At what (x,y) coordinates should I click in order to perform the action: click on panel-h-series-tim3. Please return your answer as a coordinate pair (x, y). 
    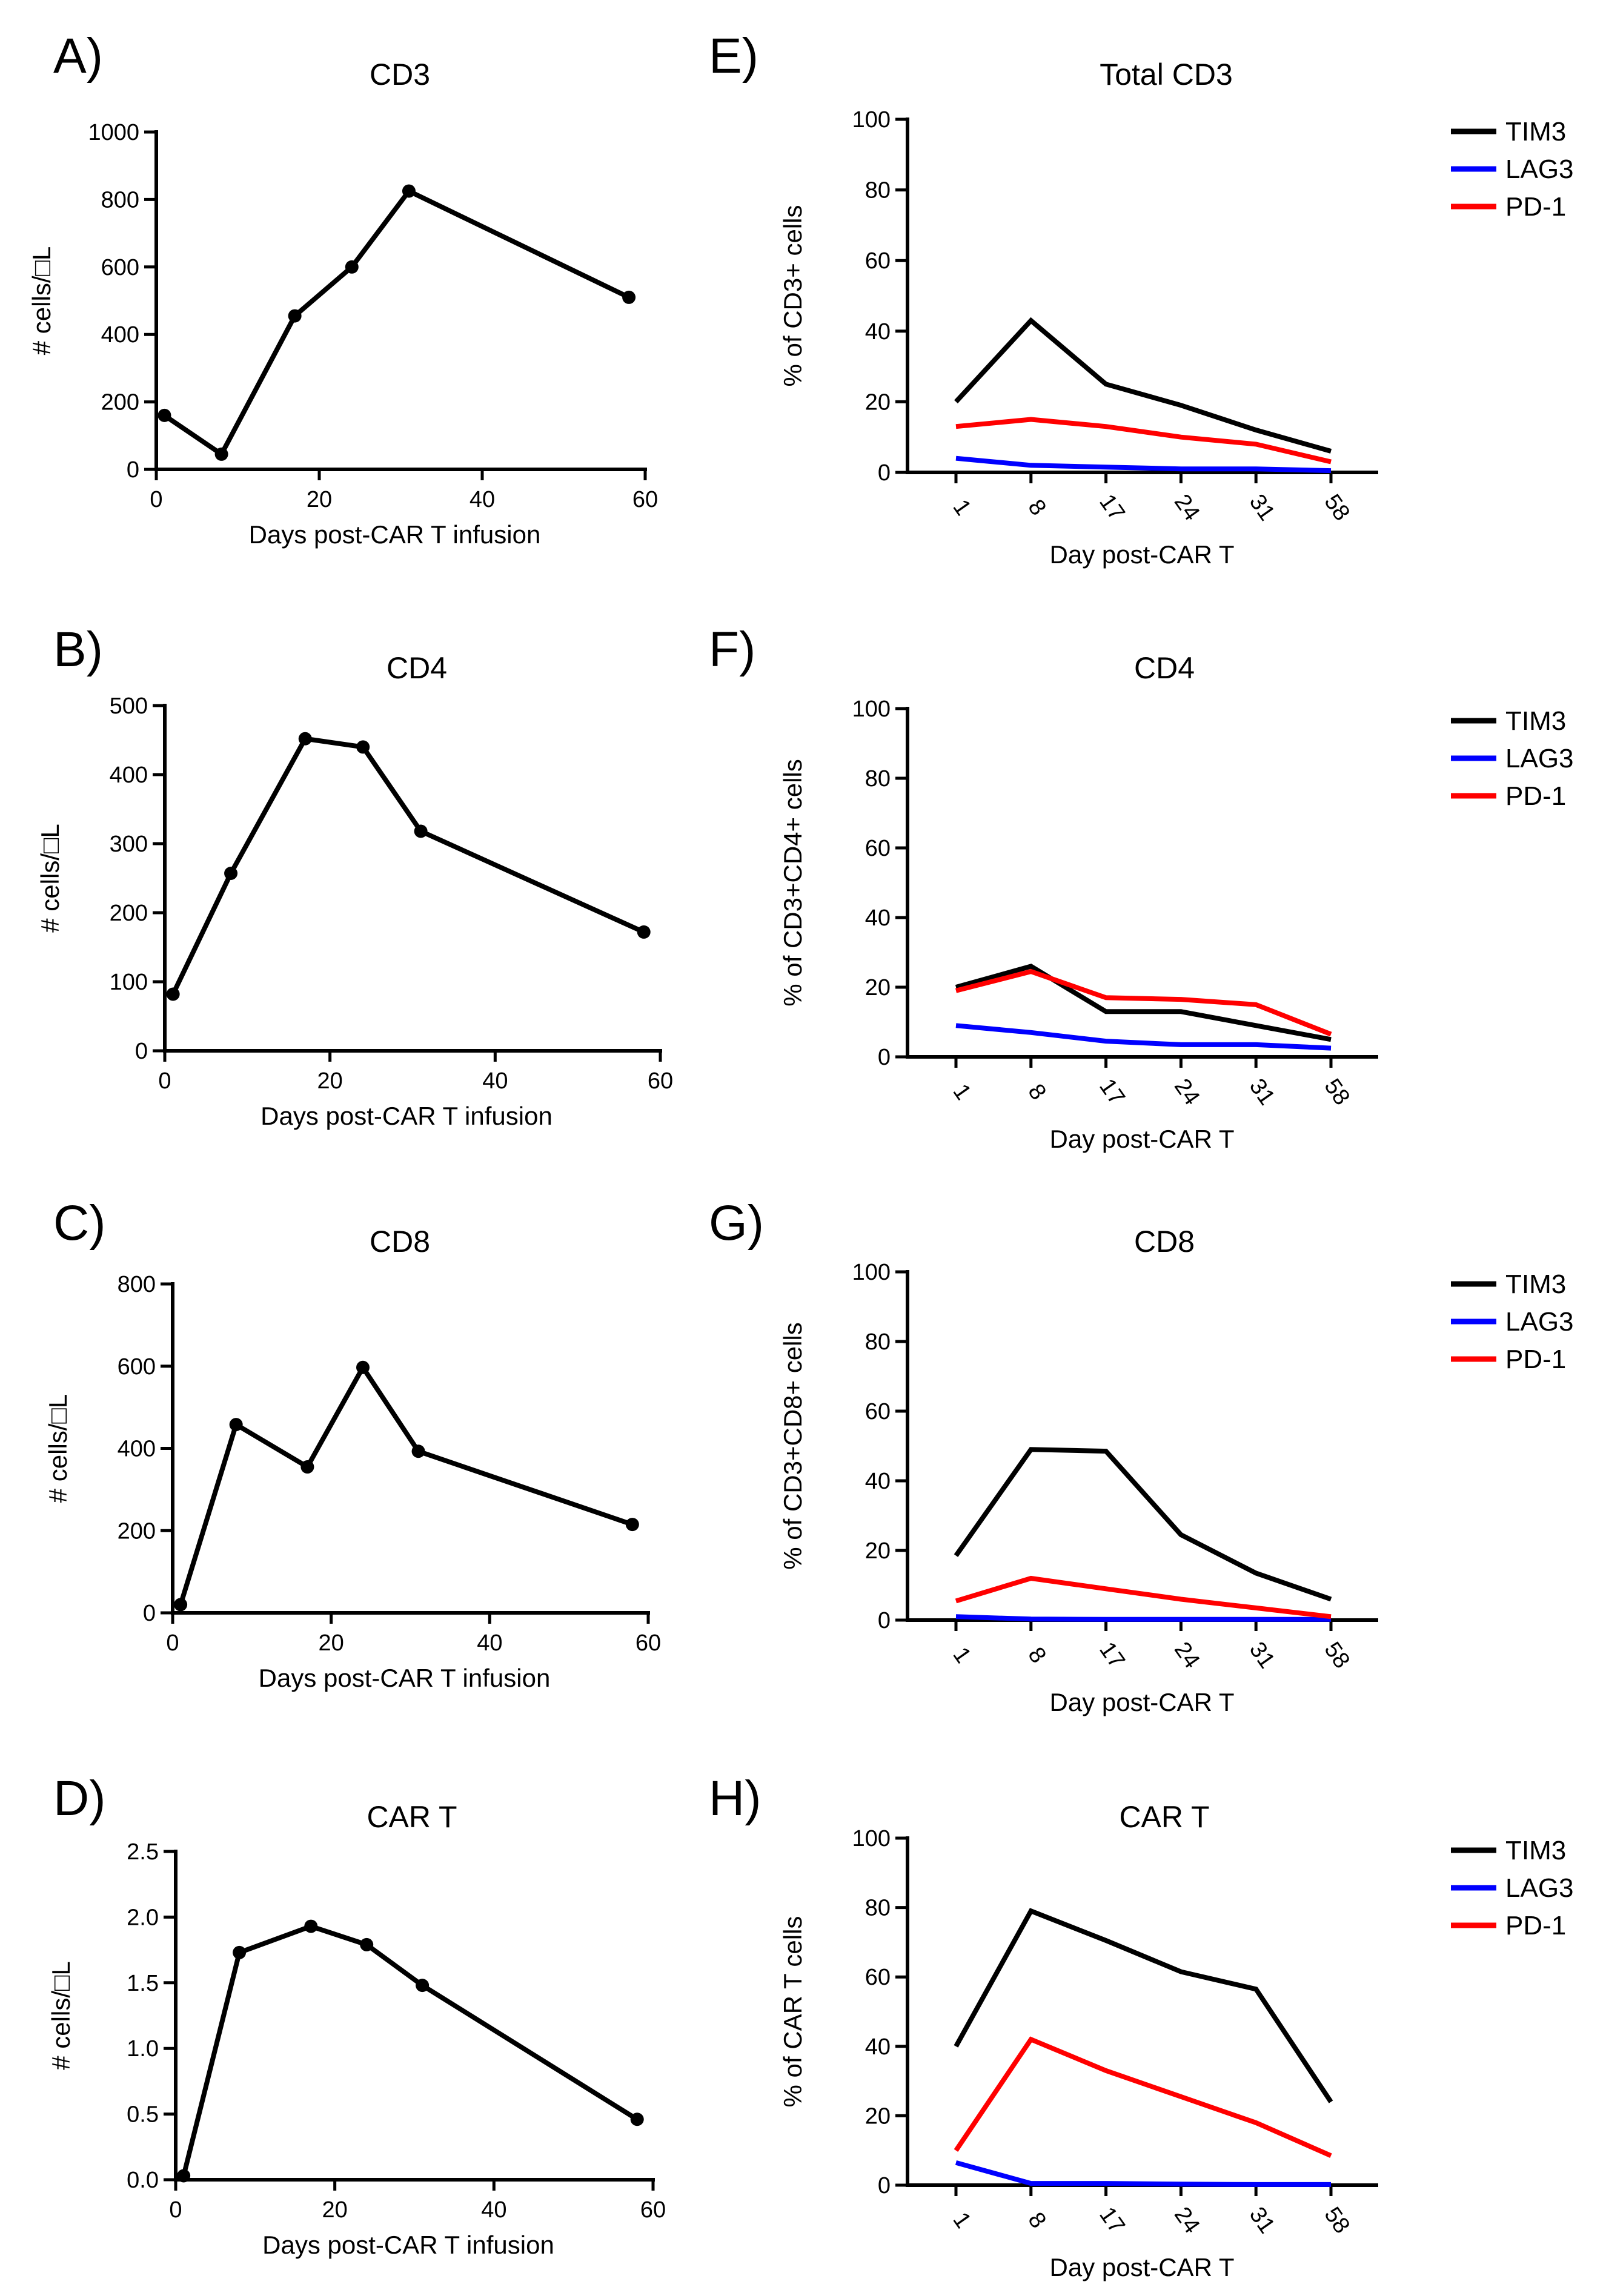
    Looking at the image, I should click on (1143, 2005).